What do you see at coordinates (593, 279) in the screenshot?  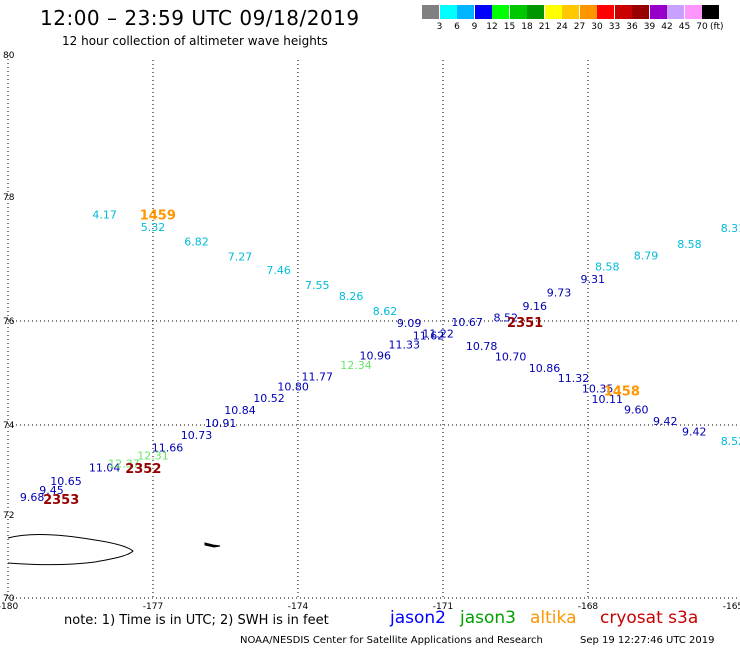 I see `wave-height-value: 9.31` at bounding box center [593, 279].